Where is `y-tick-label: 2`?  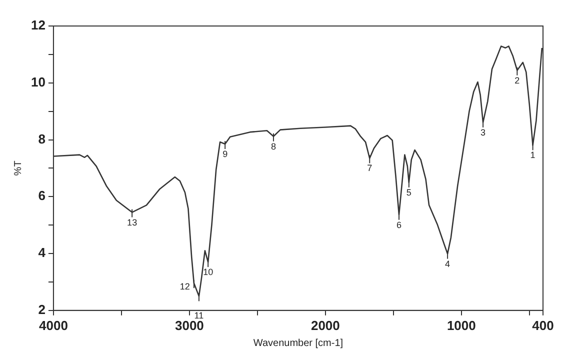
y-tick-label: 2 is located at coordinates (42, 309).